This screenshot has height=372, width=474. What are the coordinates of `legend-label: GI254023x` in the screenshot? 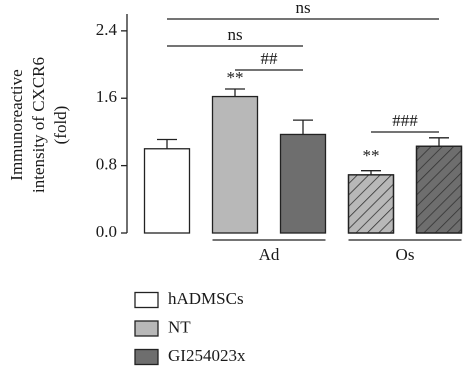 It's located at (207, 355).